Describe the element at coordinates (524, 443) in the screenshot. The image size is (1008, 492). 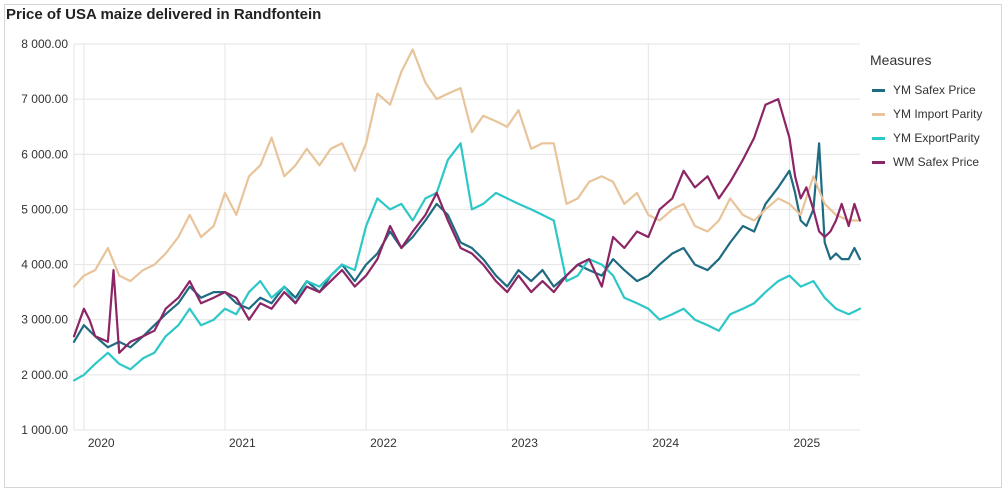
I see `x-tick-label: 2023` at that location.